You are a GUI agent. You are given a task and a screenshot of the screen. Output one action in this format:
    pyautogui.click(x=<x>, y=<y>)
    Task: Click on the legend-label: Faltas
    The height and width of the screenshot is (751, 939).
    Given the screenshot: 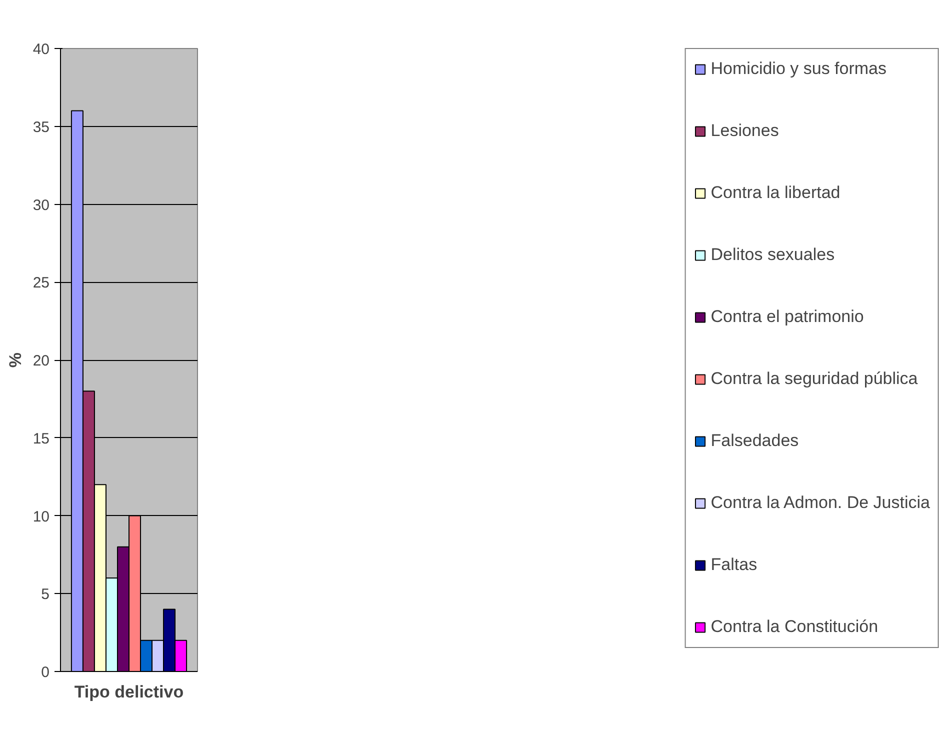 What is the action you would take?
    pyautogui.click(x=734, y=565)
    